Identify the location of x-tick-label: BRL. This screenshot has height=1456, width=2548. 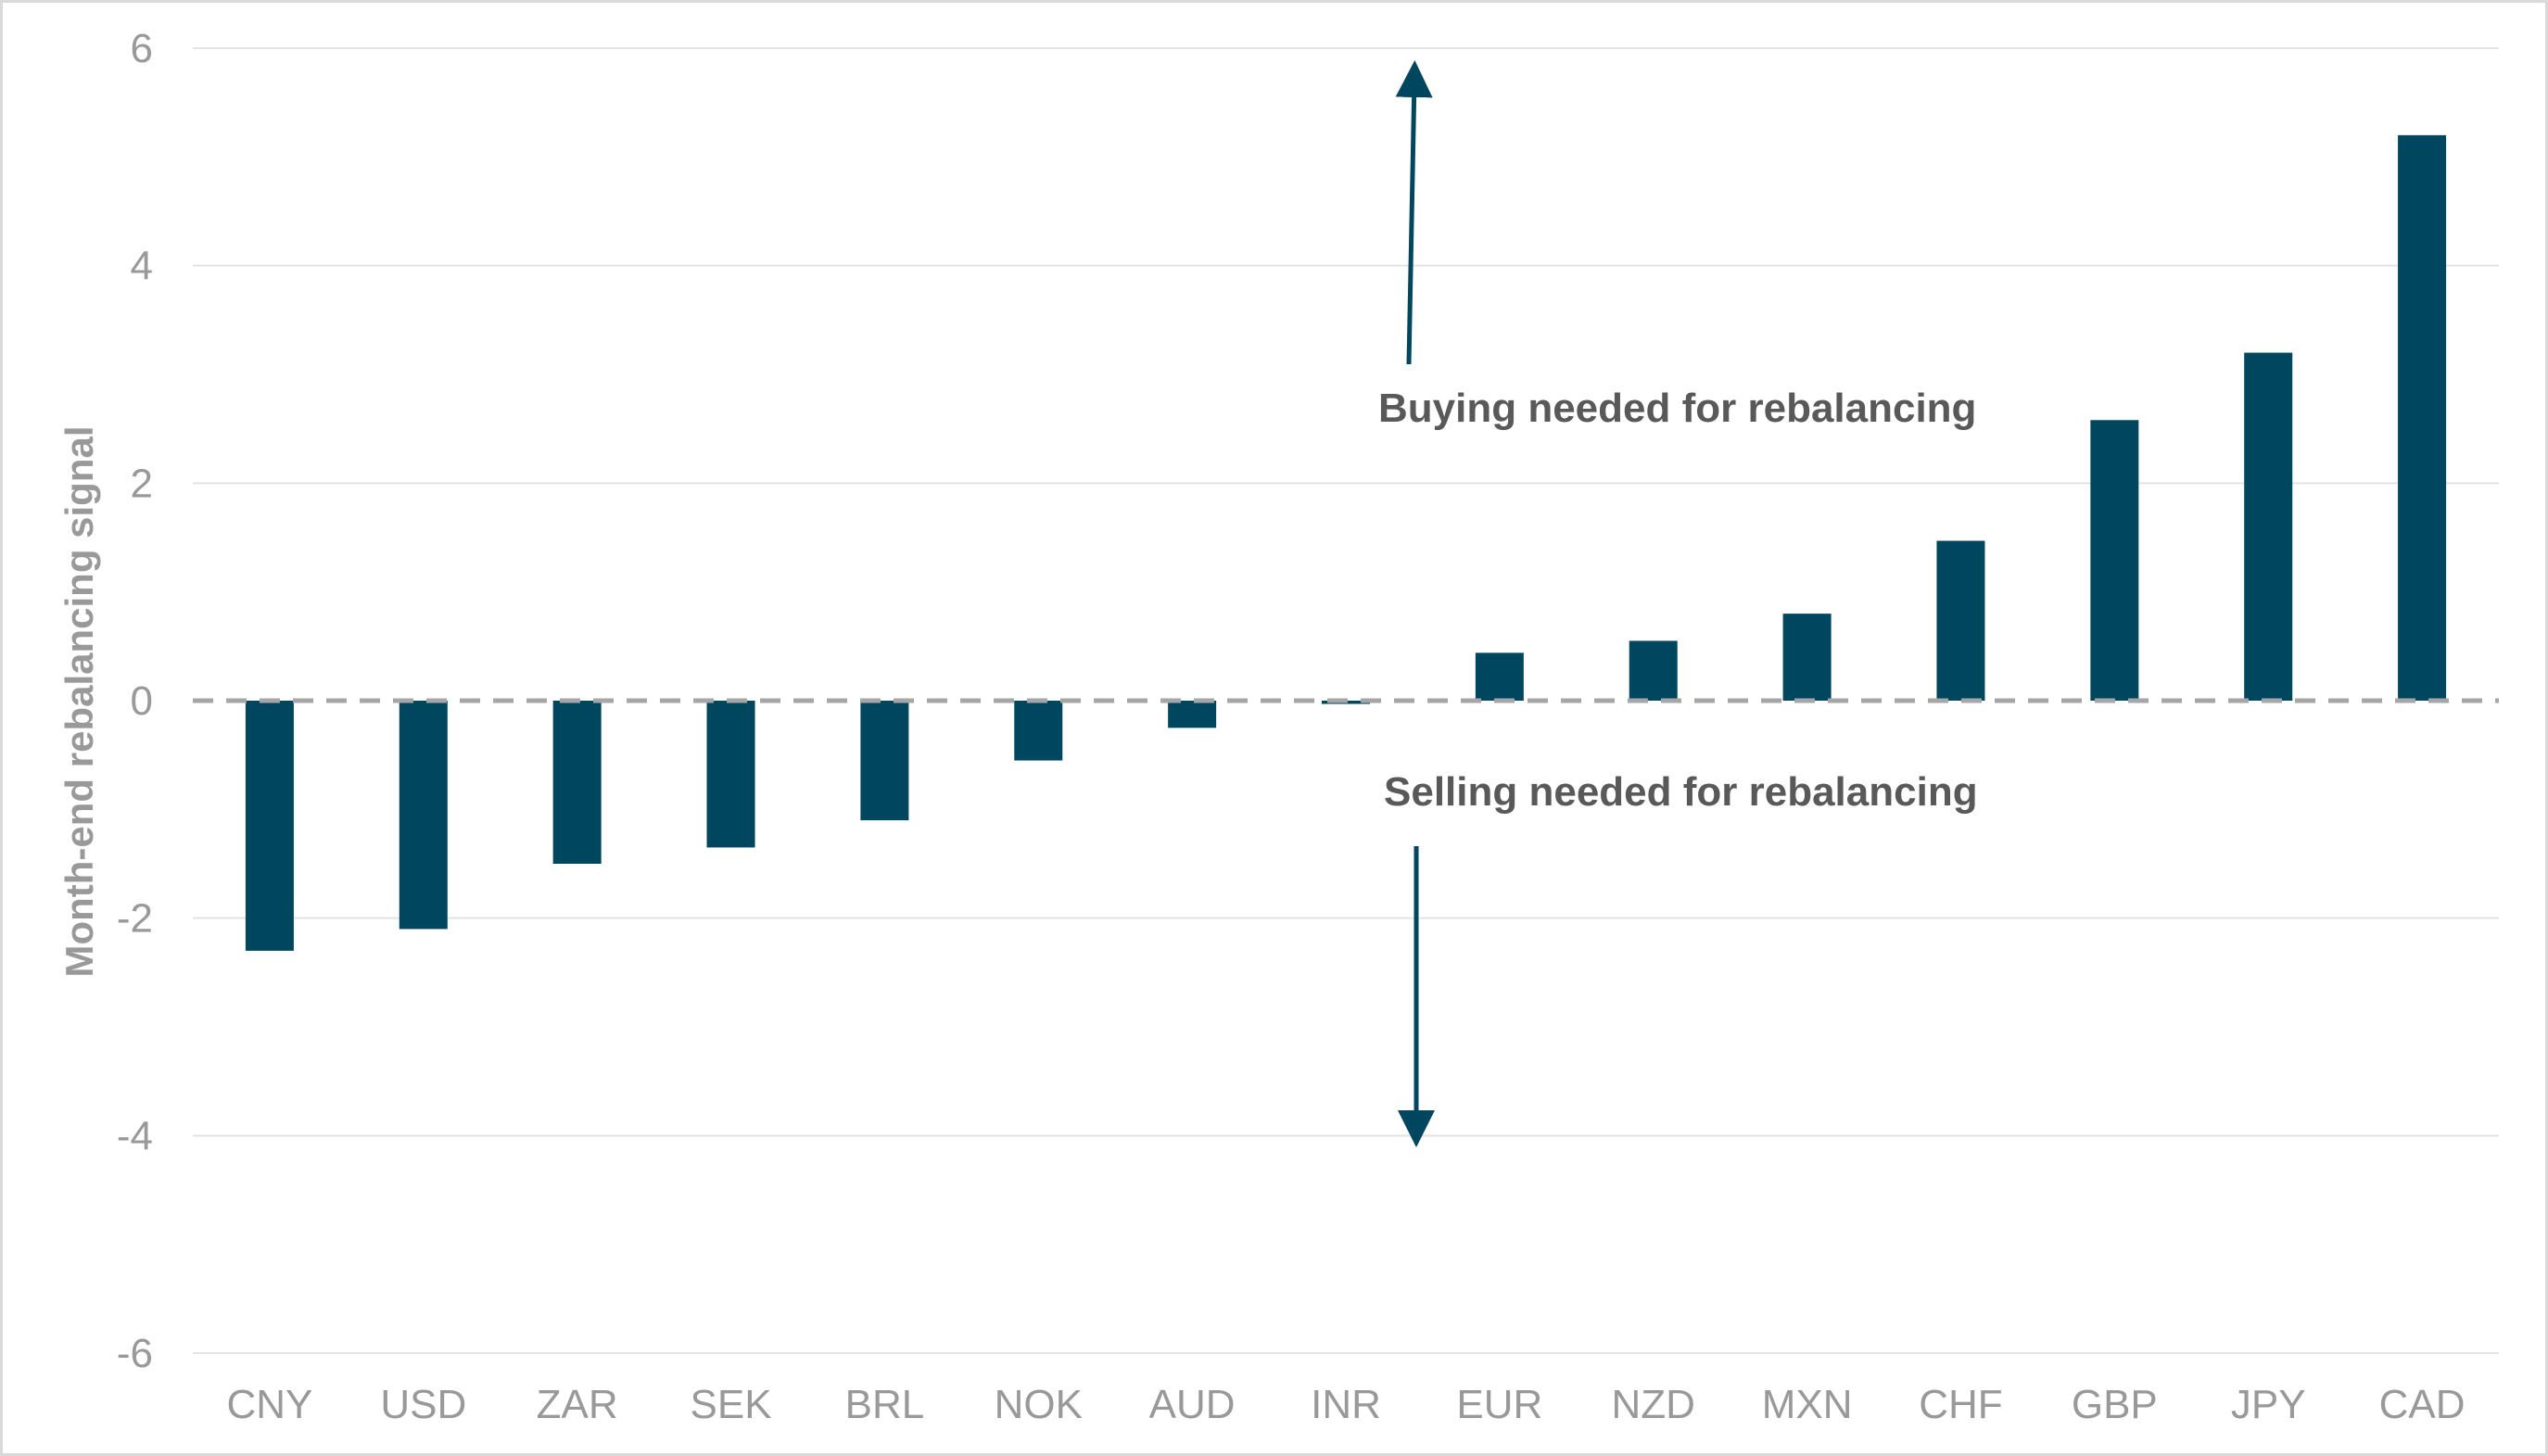
(885, 1404).